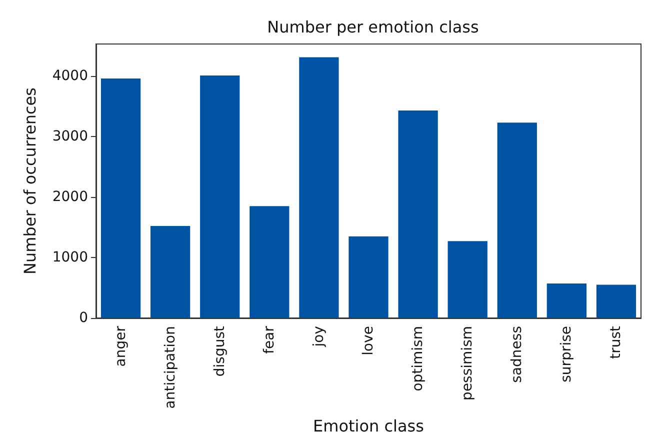  What do you see at coordinates (70, 197) in the screenshot?
I see `y-tick-label: 2000` at bounding box center [70, 197].